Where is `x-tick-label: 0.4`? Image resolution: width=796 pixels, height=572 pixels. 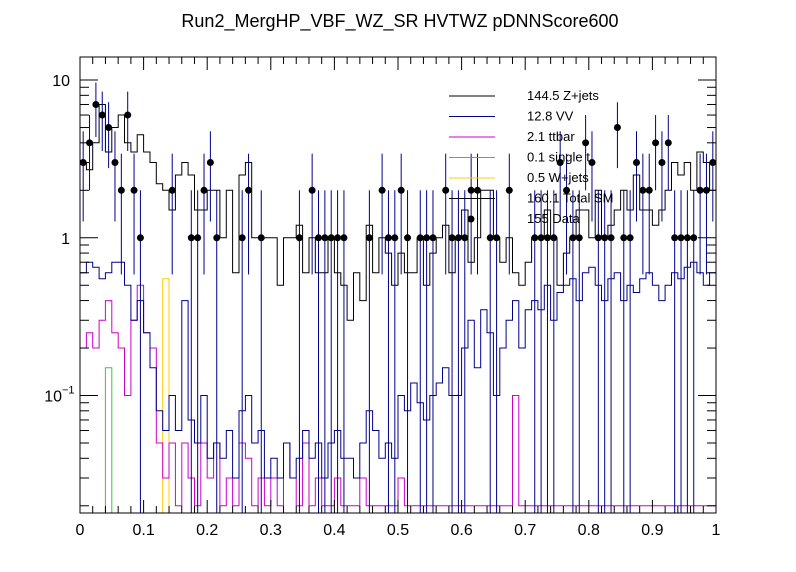
x-tick-label: 0.4 is located at coordinates (334, 530).